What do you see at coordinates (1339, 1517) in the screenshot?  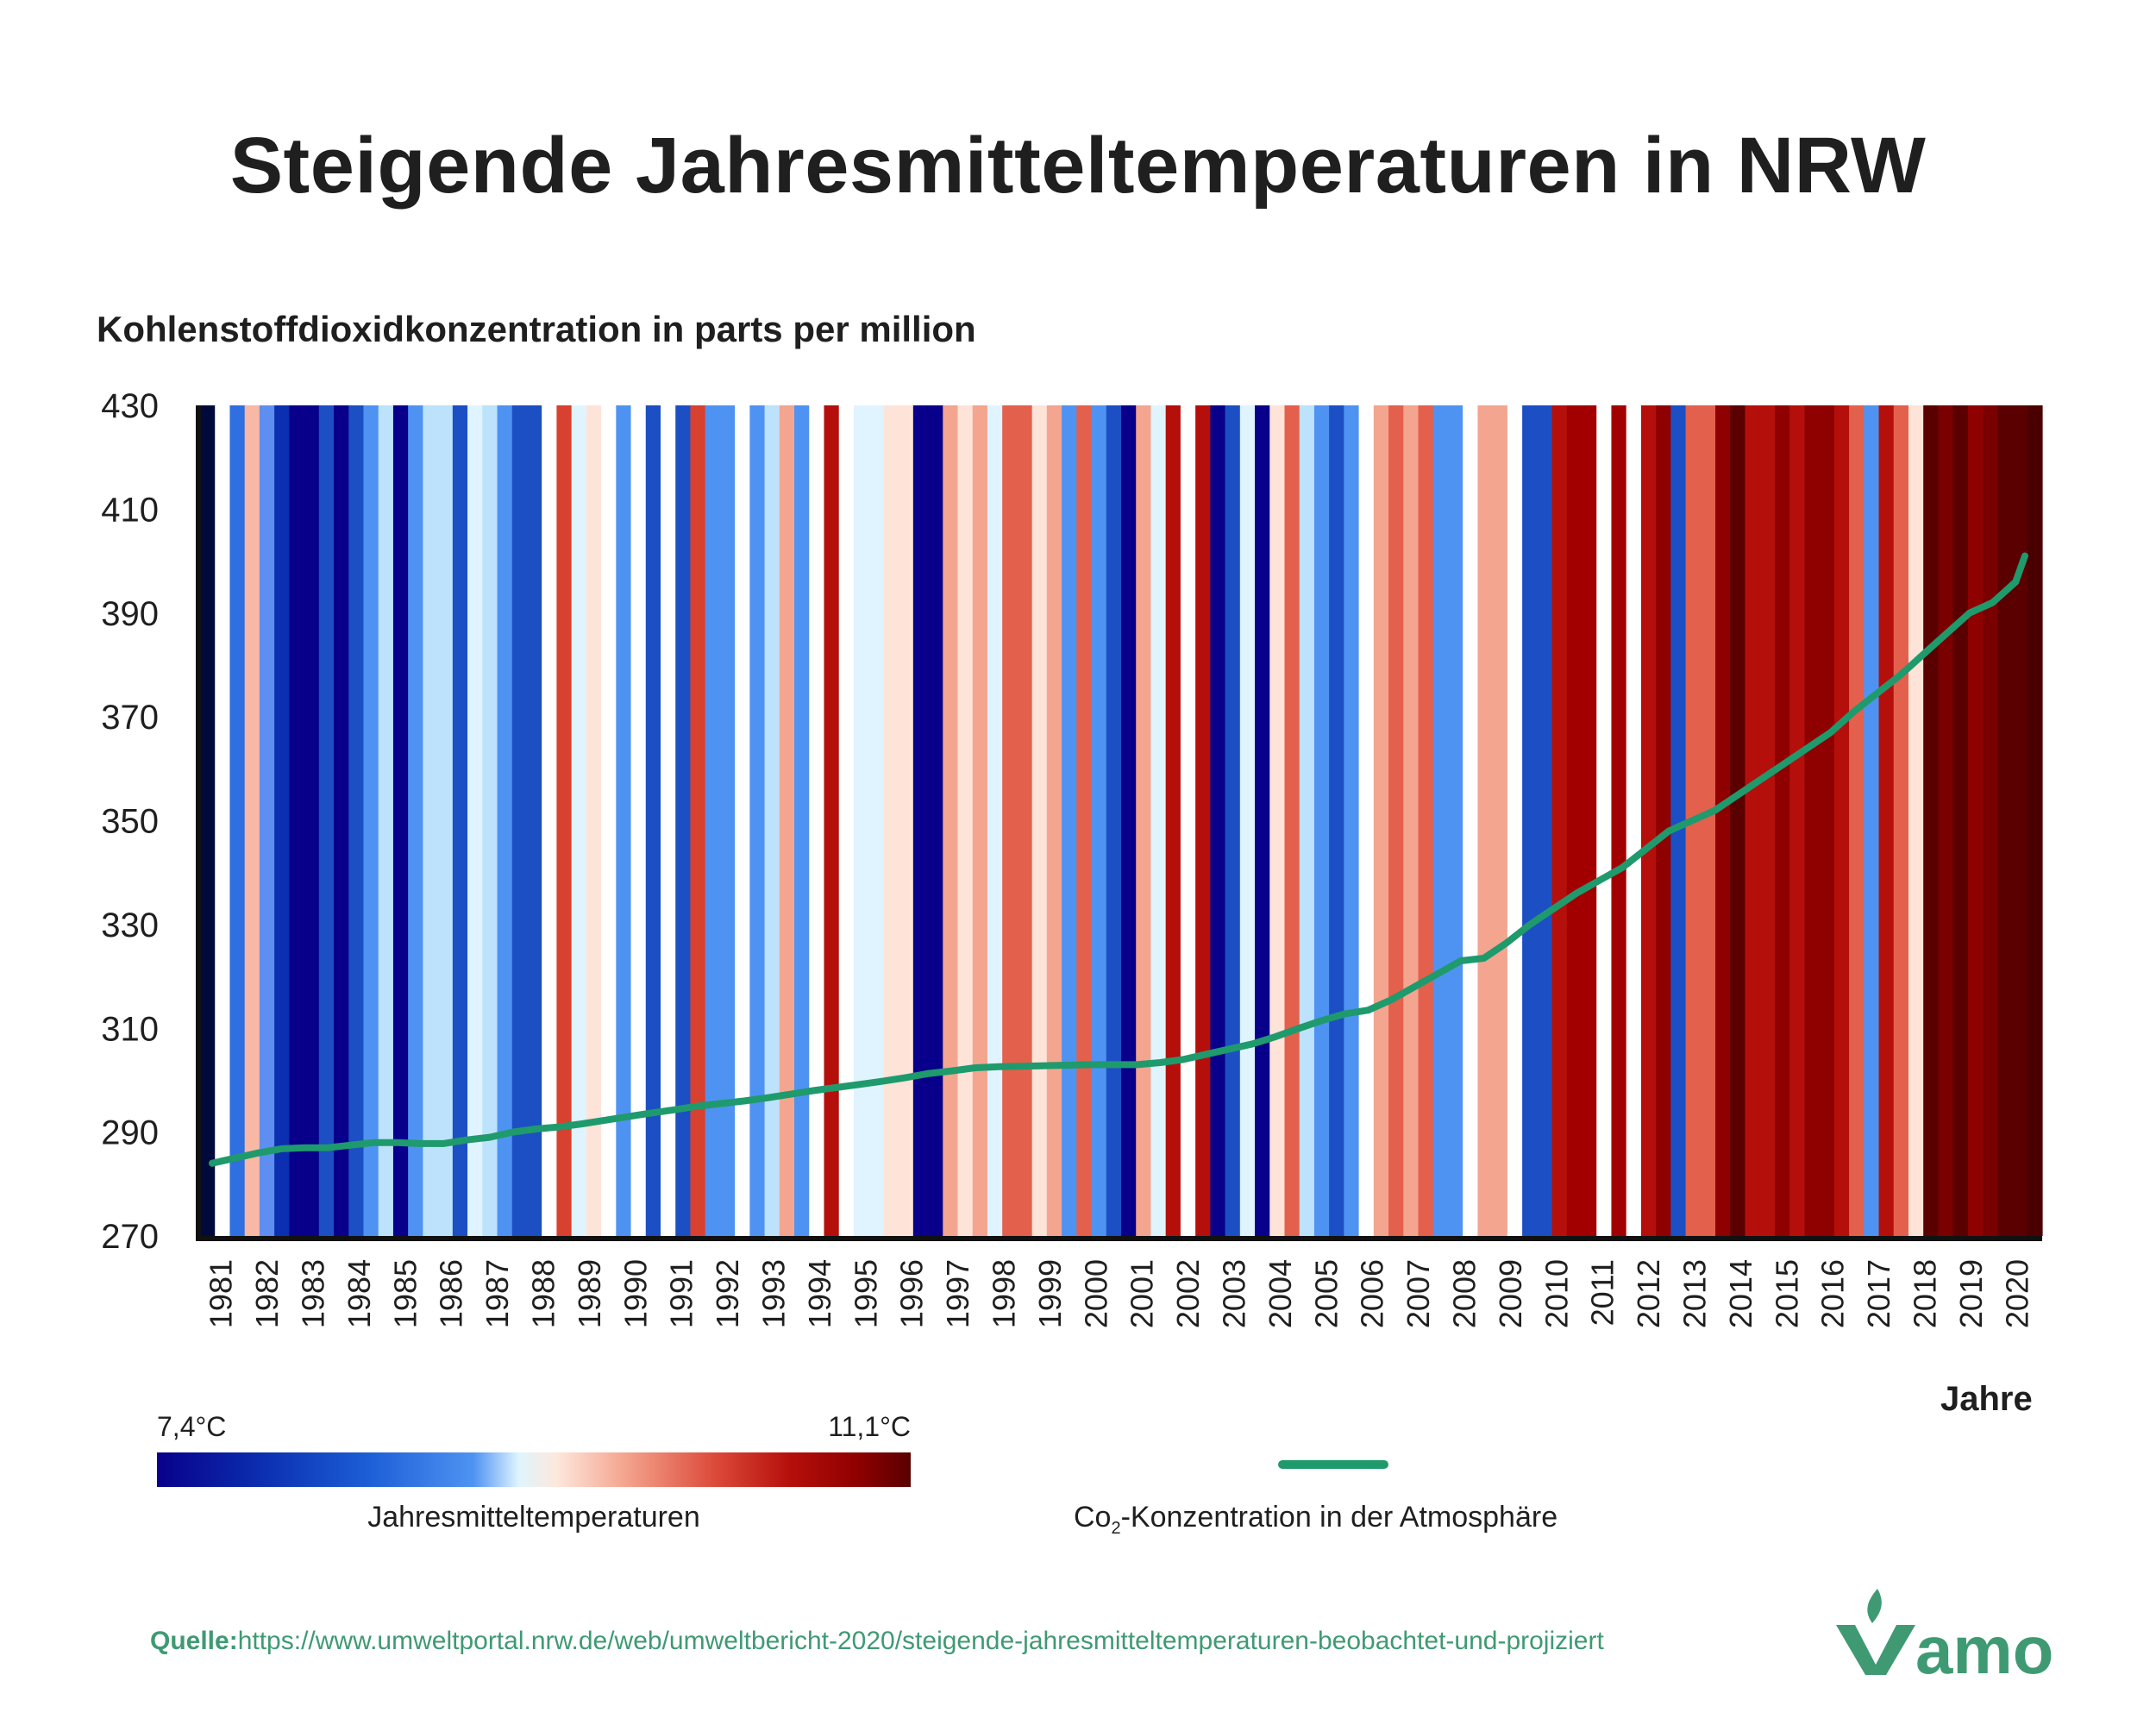 I see `legend-co2-suffix: -Konzentration in der Atmosphäre` at bounding box center [1339, 1517].